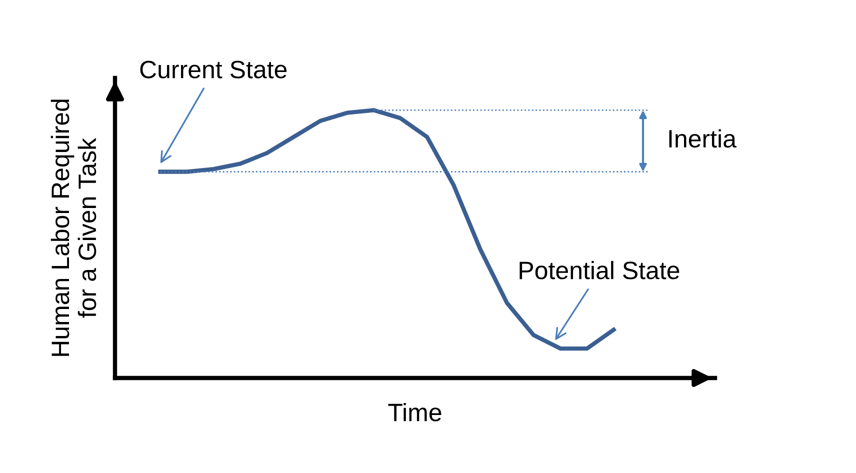  Describe the element at coordinates (415, 412) in the screenshot. I see `x-axis-title: Time` at that location.